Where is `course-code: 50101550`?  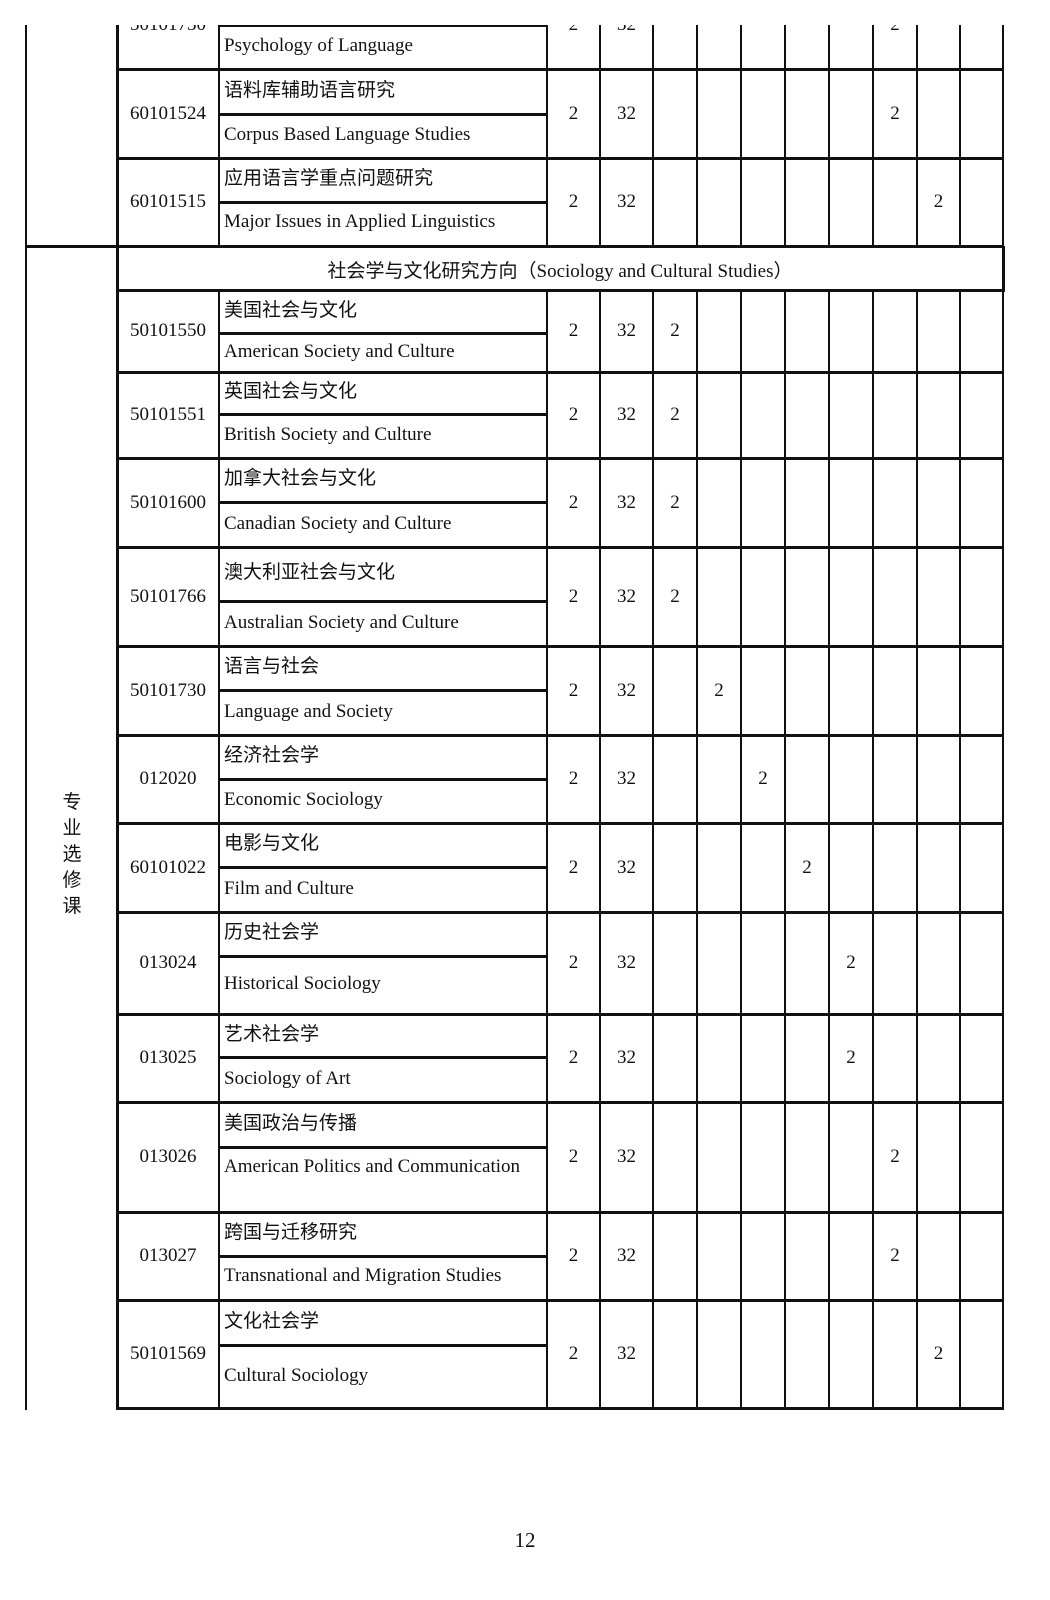 course-code: 50101550 is located at coordinates (168, 330).